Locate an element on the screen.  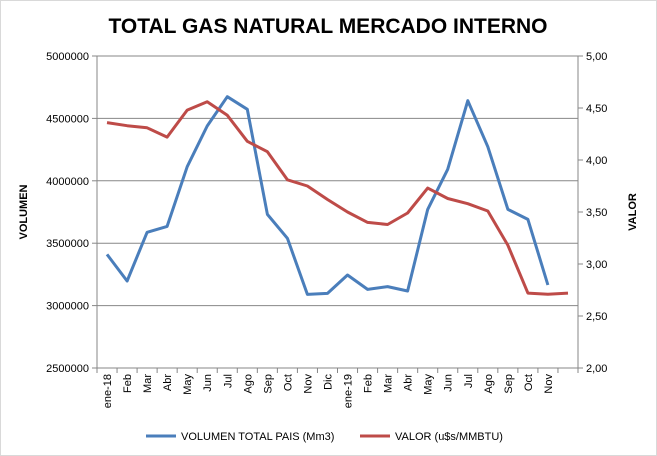
y2-tick-label: 2,00 is located at coordinates (596, 369).